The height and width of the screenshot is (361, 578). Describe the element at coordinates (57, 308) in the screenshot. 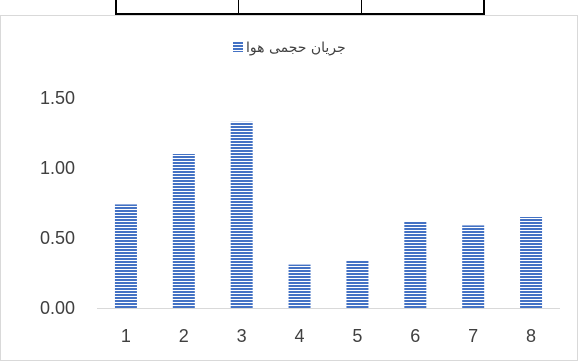

I see `y-tick-label: 0.00` at that location.